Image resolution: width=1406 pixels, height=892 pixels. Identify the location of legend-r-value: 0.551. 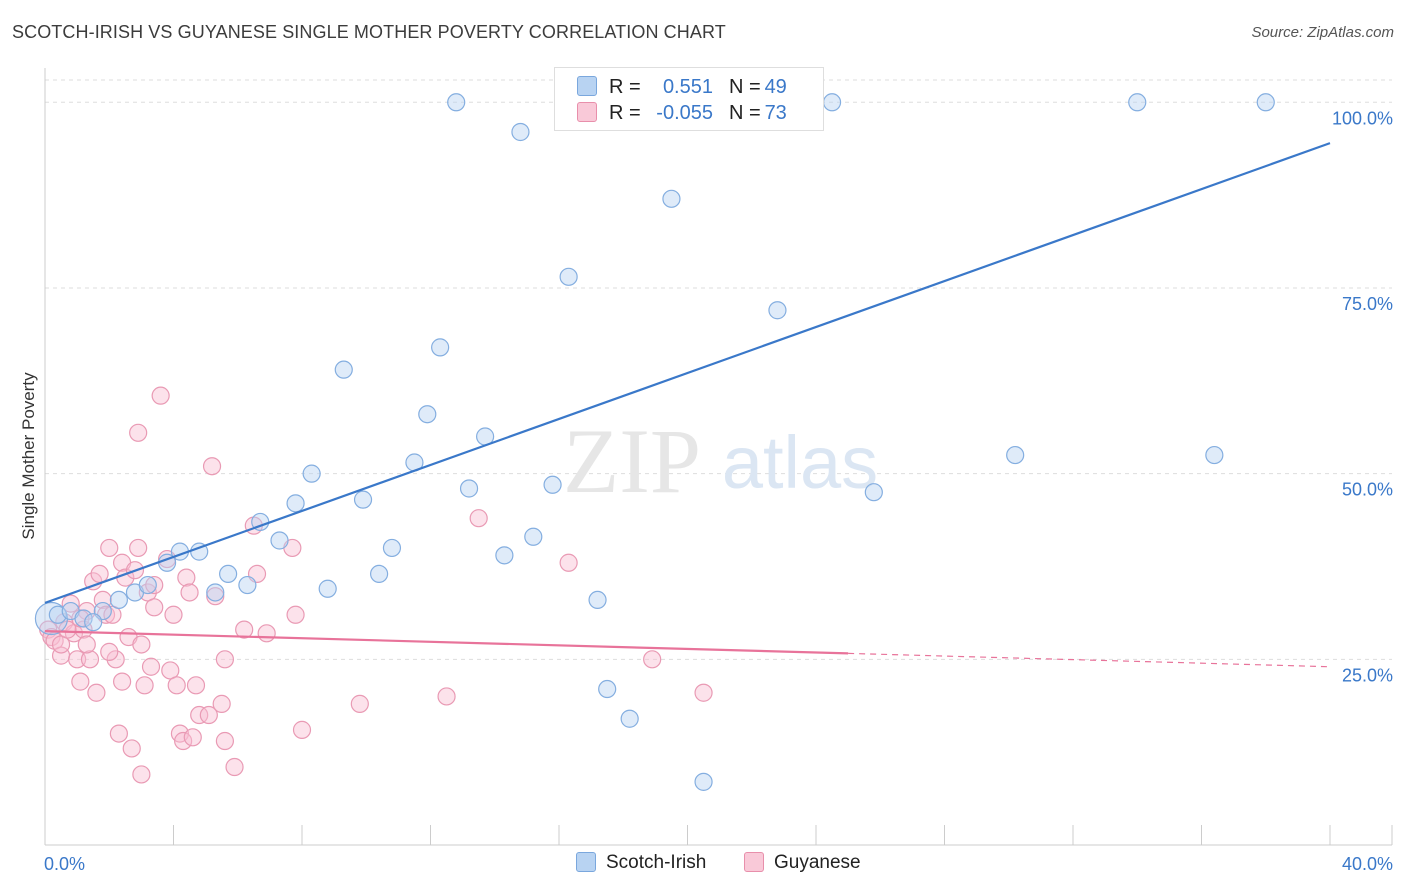
(687, 87).